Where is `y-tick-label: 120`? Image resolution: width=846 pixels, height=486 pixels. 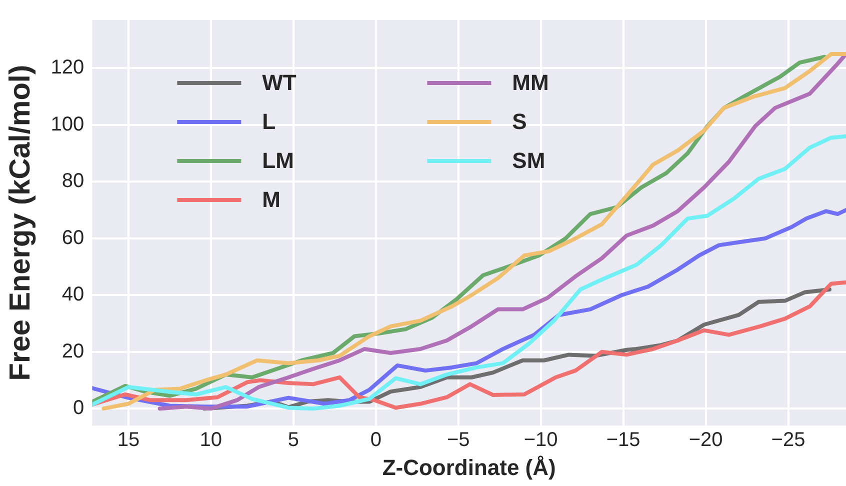
y-tick-label: 120 is located at coordinates (67, 67).